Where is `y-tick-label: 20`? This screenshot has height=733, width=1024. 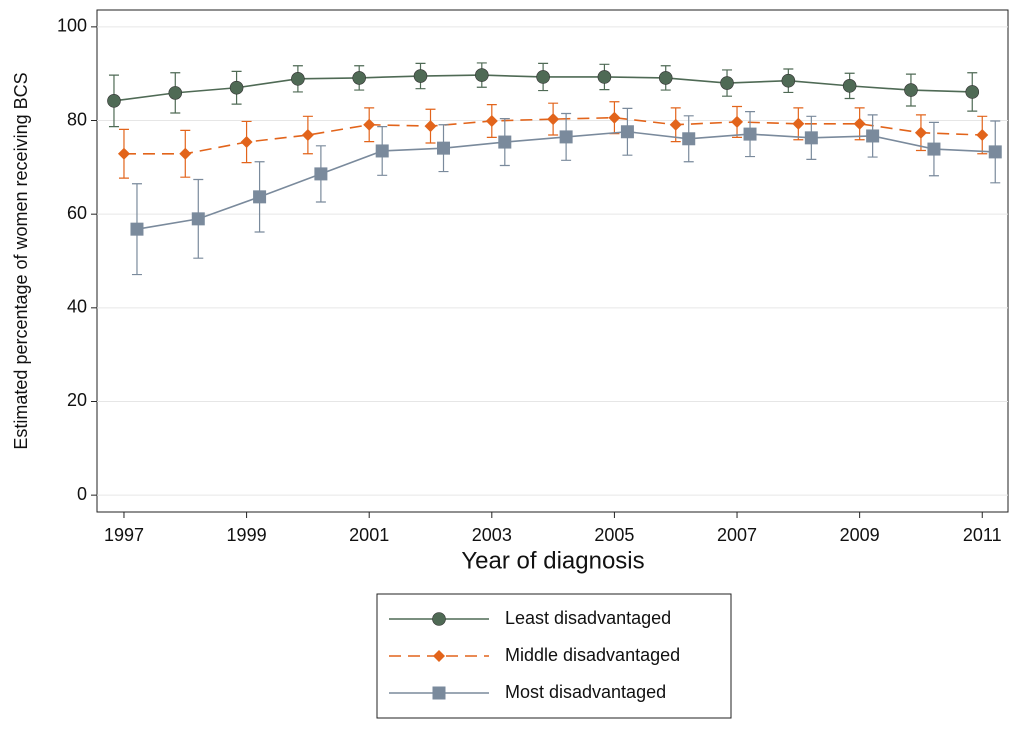
y-tick-label: 20 is located at coordinates (77, 400).